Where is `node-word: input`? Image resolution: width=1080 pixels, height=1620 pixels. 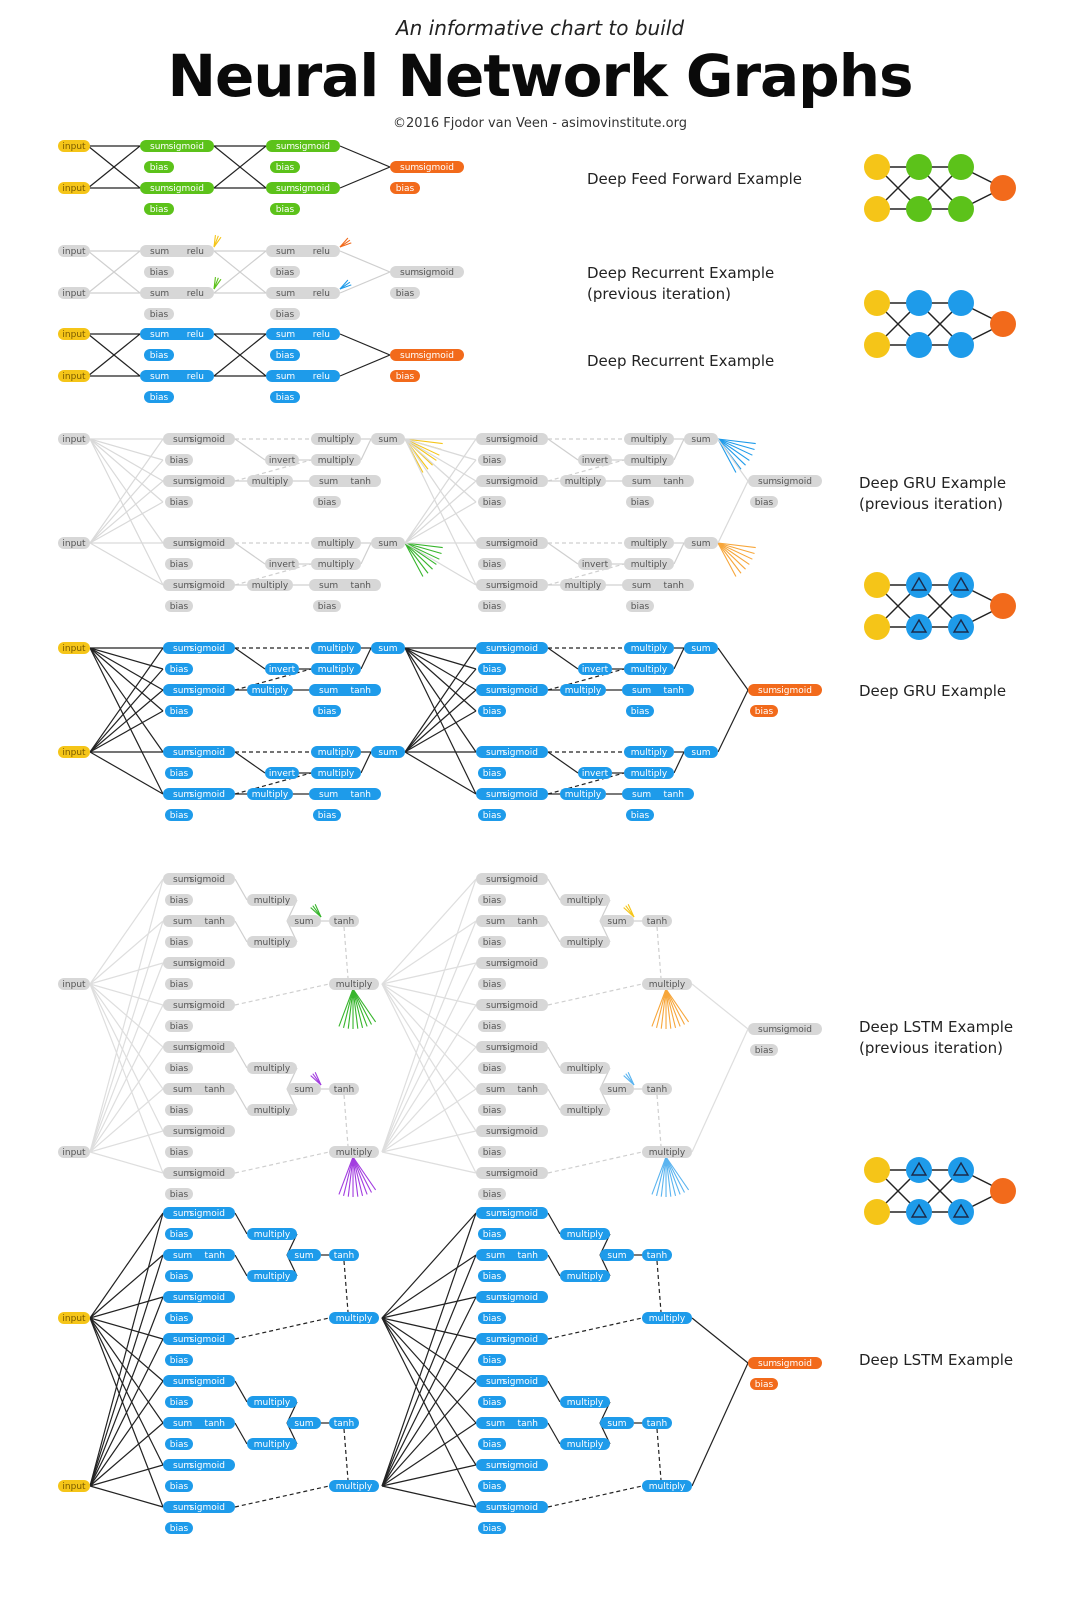 node-word: input is located at coordinates (74, 189).